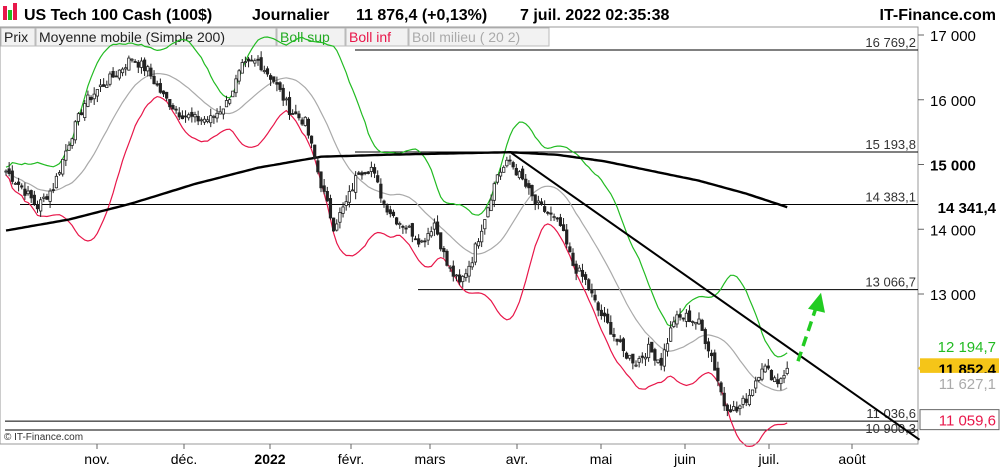 This screenshot has width=1001, height=469. I want to click on sma200-line, so click(396, 191).